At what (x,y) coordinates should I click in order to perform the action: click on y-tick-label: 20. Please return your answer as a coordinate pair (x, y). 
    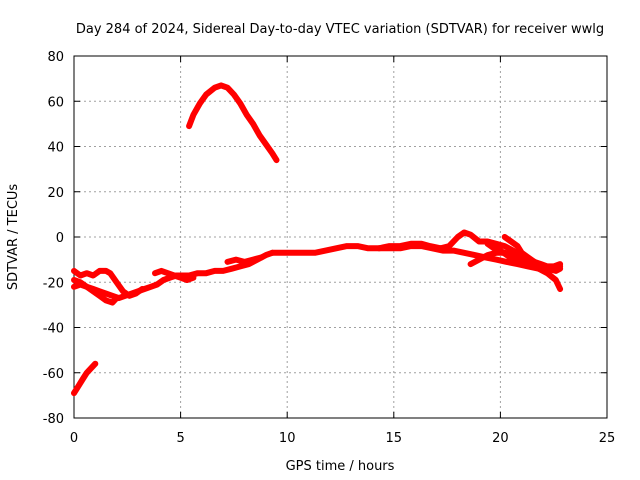
    Looking at the image, I should click on (55, 193).